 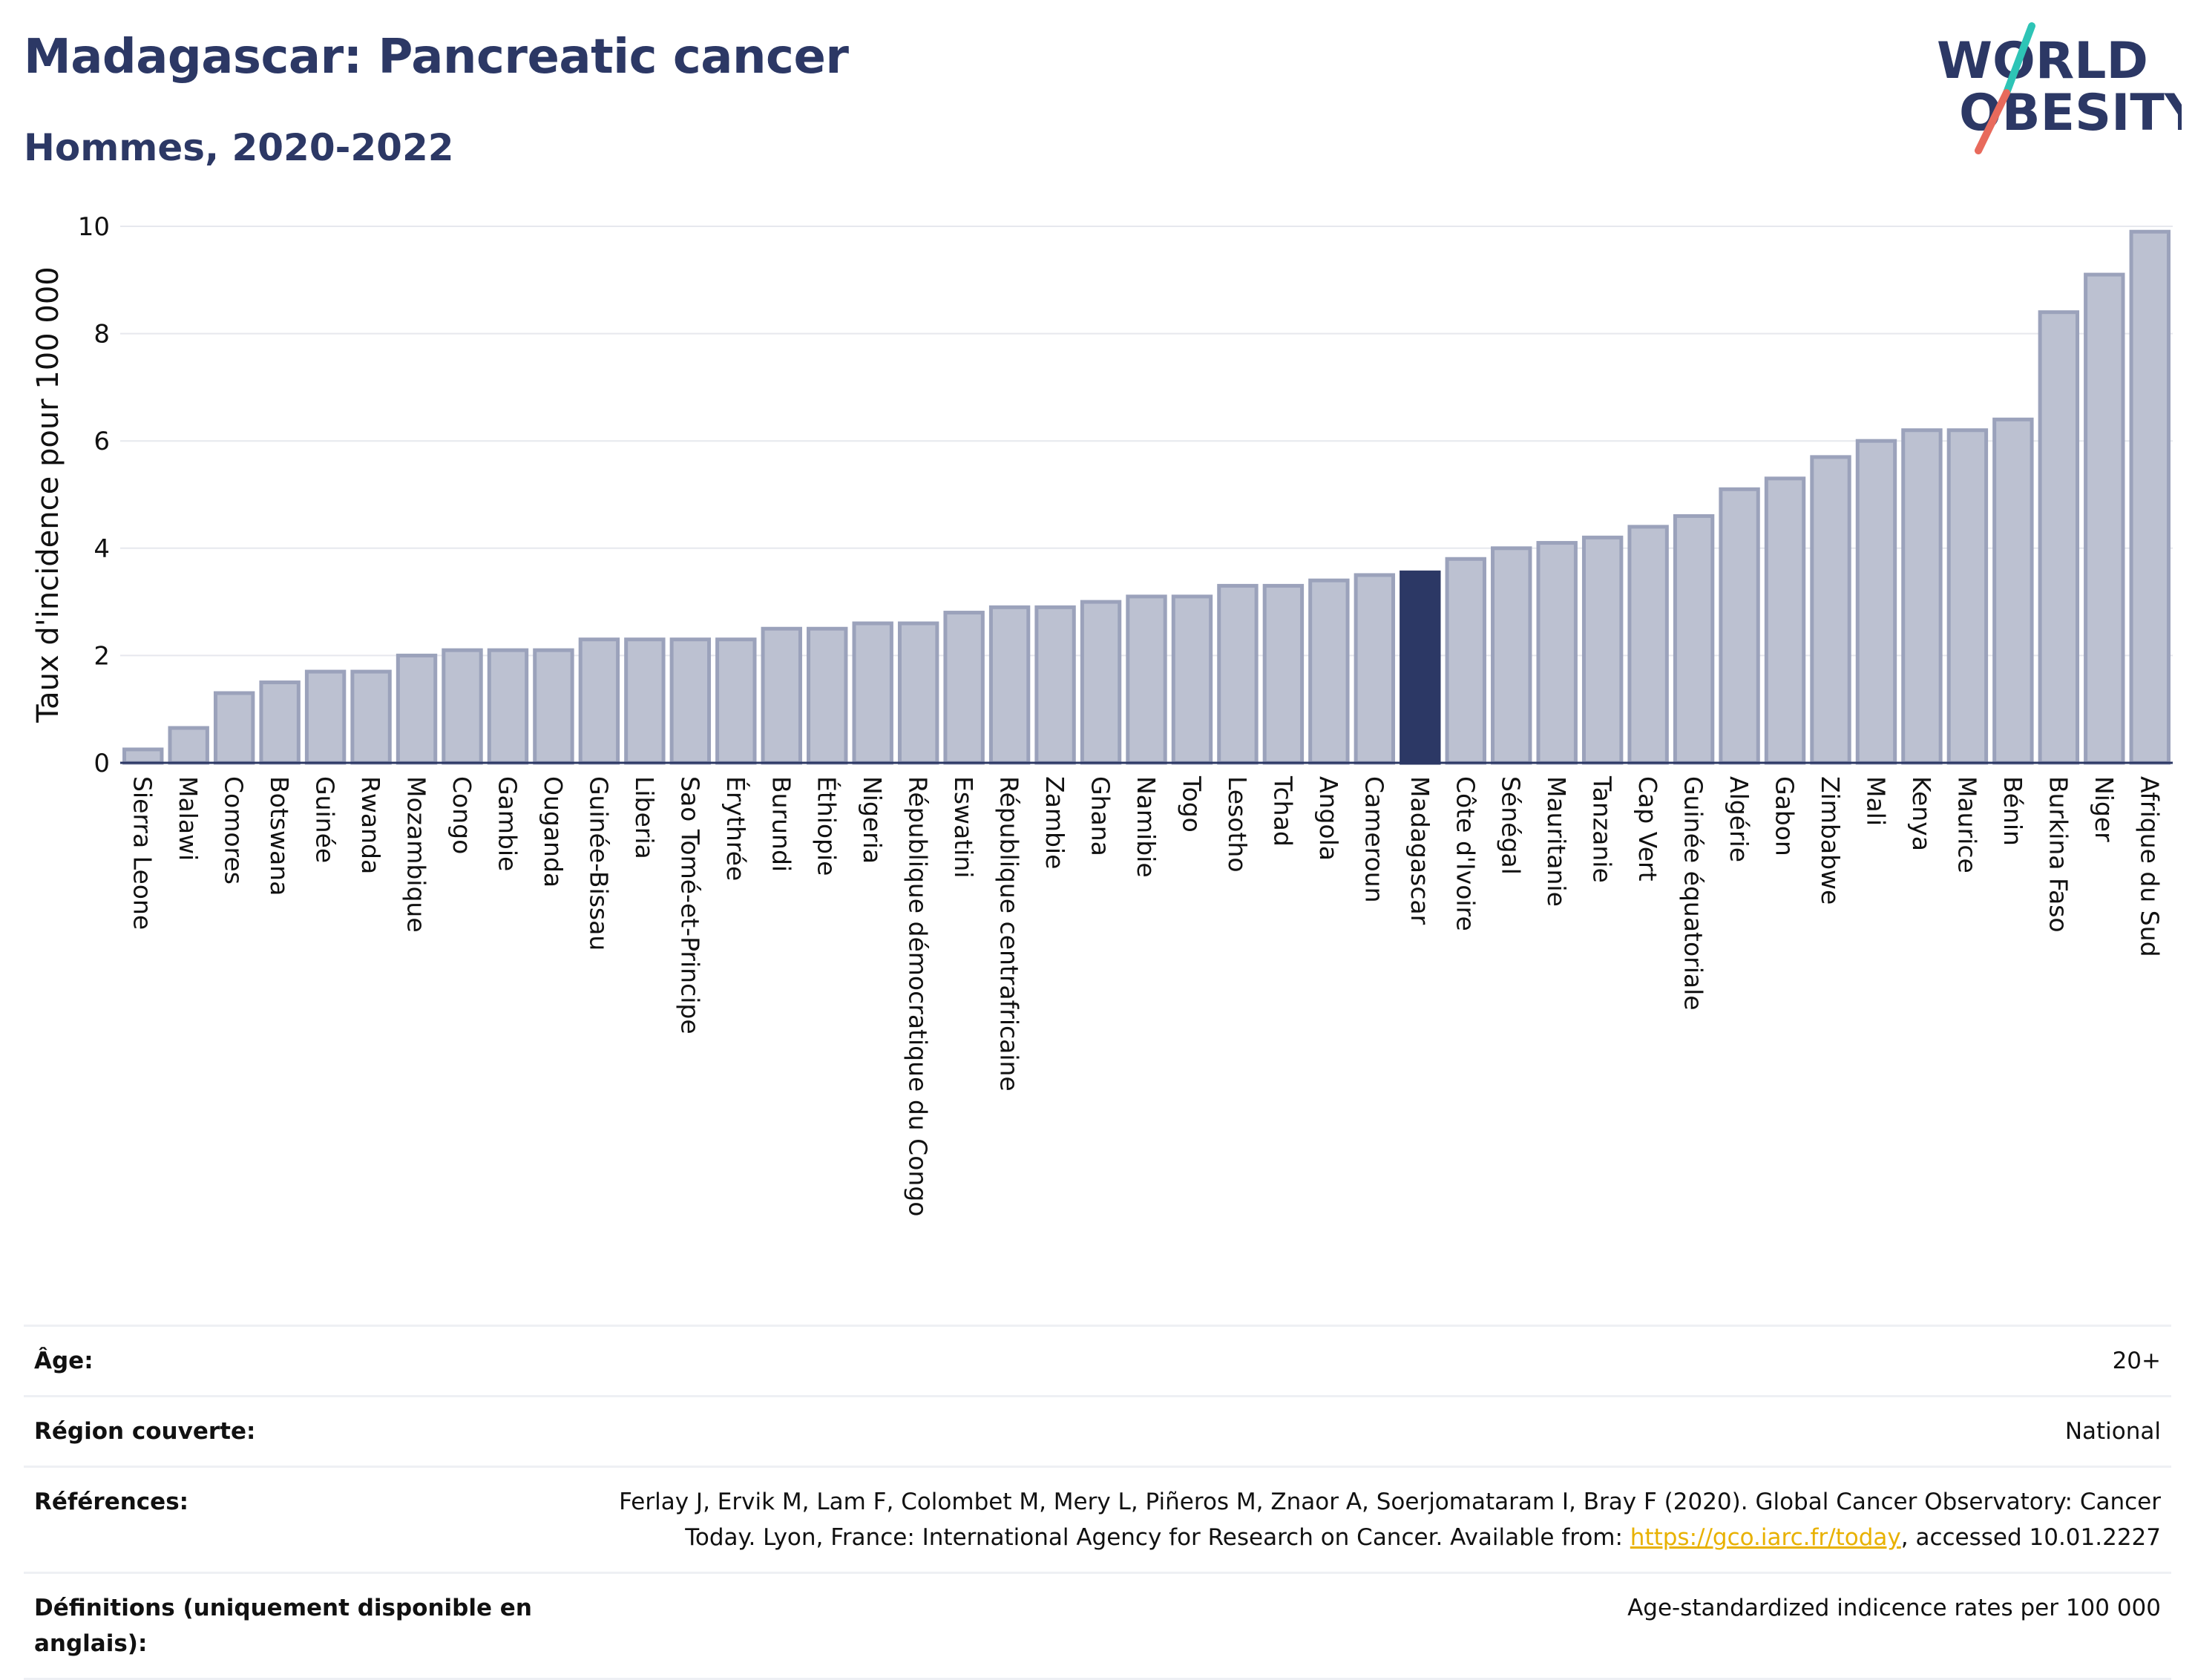 I want to click on chart-title: Madagascar: Pancreatic cancer, so click(x=437, y=58).